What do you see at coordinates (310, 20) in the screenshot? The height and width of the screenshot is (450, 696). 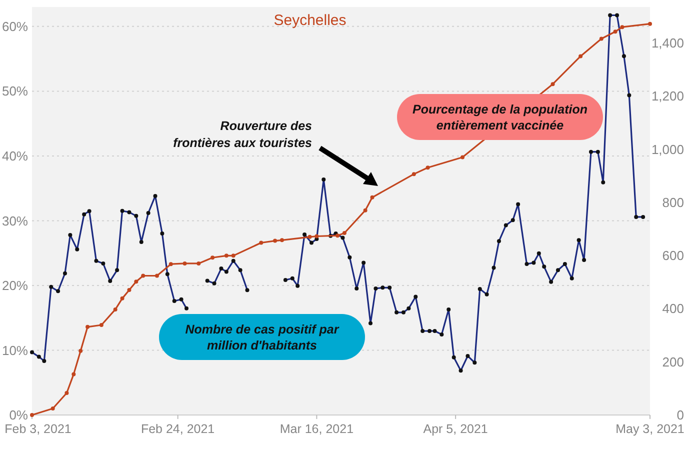 I see `chart-title: Seychelles` at bounding box center [310, 20].